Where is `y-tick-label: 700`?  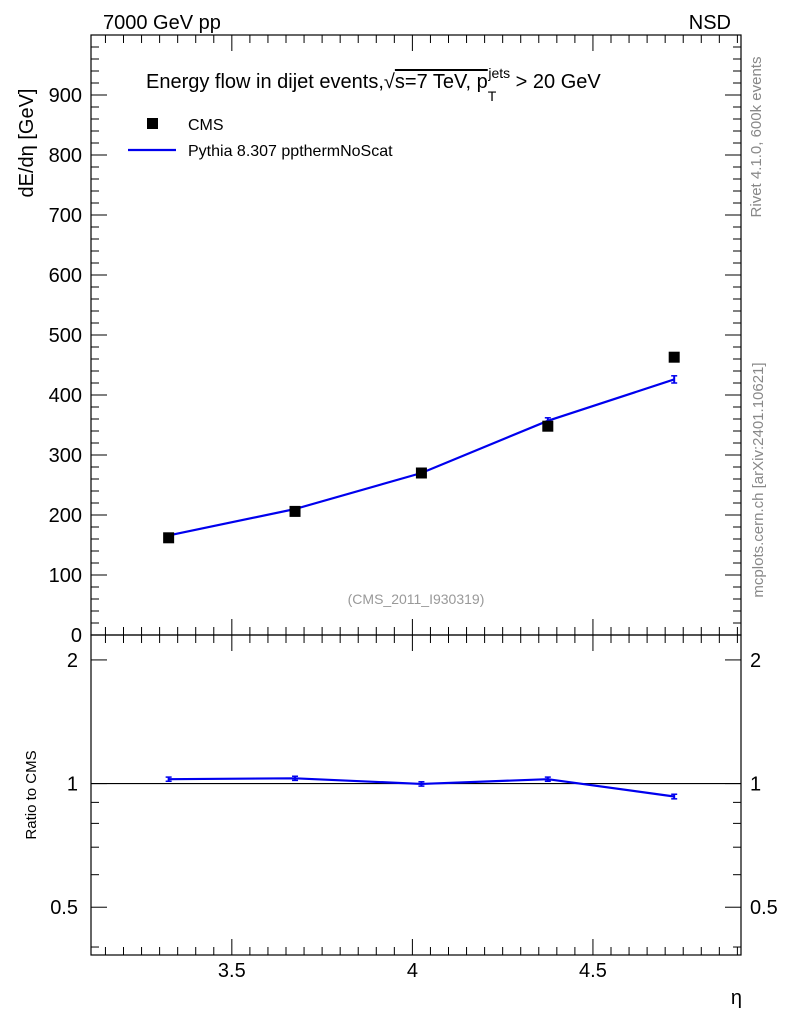 y-tick-label: 700 is located at coordinates (65, 216).